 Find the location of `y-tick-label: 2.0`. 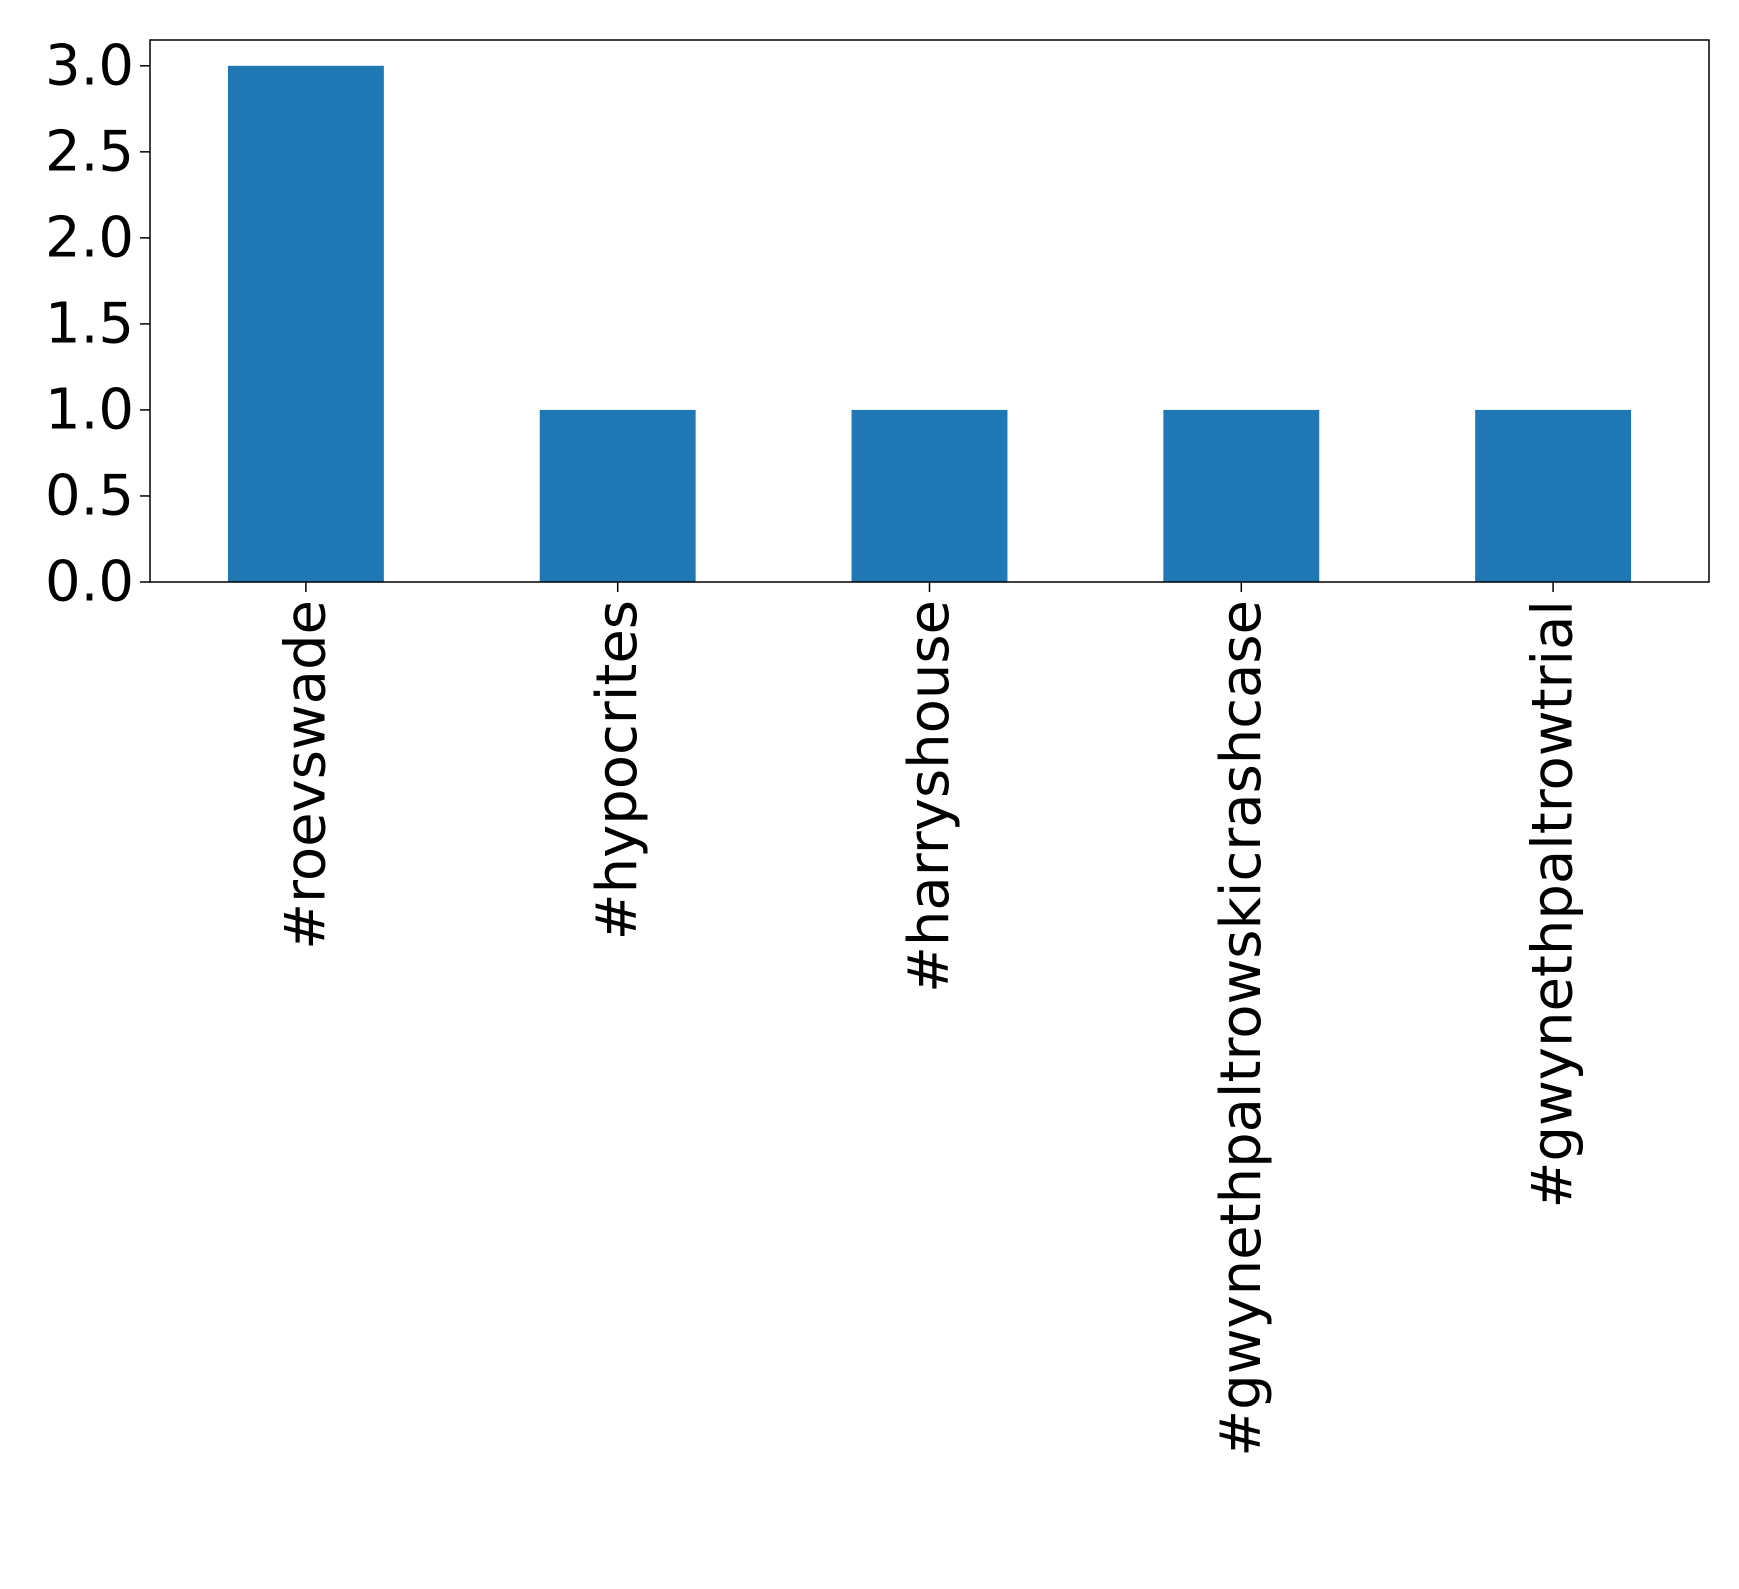

y-tick-label: 2.0 is located at coordinates (89, 237).